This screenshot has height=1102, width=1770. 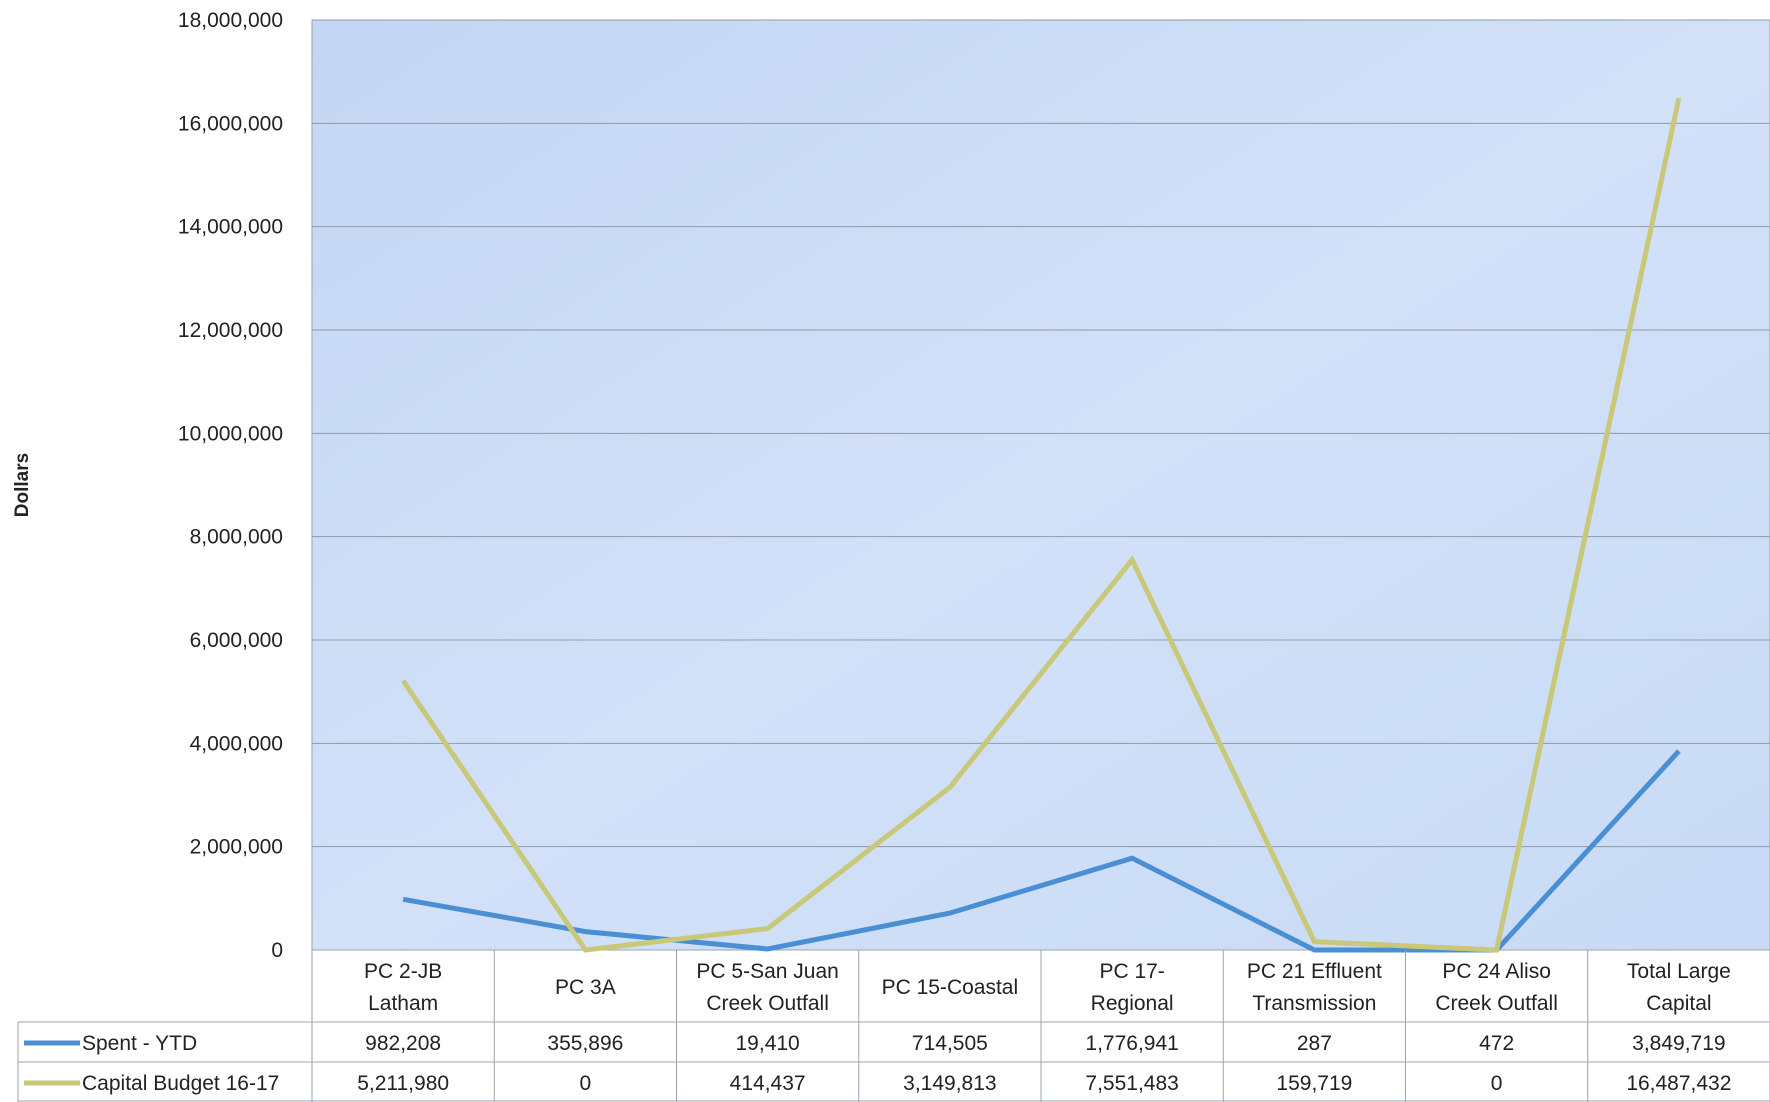 I want to click on y-tick-label: 4,000,000, so click(x=236, y=743).